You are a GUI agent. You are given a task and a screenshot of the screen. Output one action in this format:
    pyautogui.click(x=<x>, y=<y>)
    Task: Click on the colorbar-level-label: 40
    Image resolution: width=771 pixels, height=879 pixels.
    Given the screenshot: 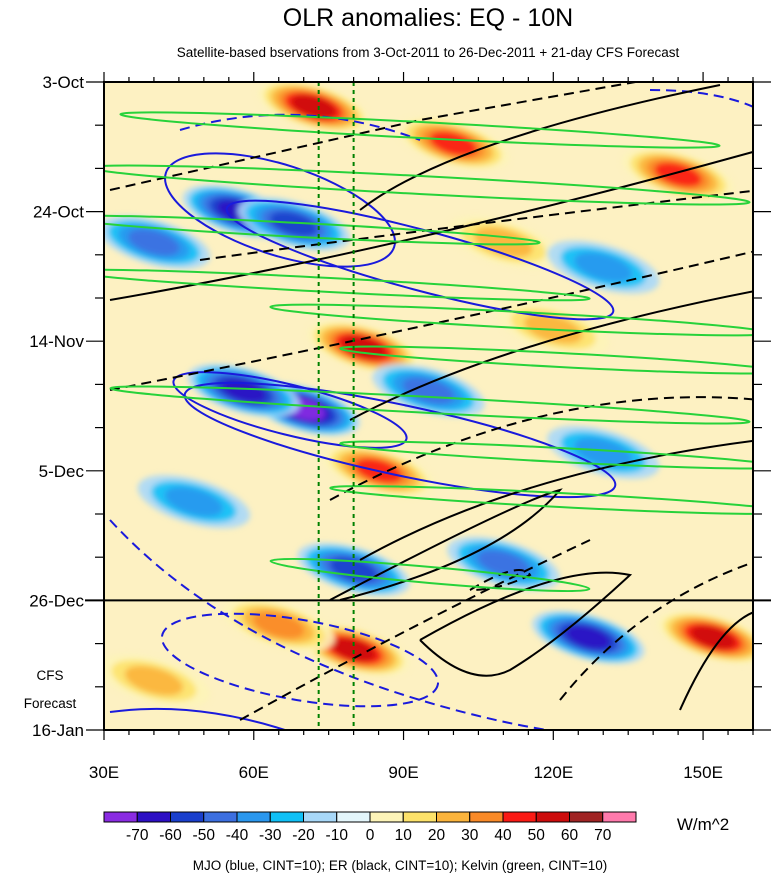 What is the action you would take?
    pyautogui.click(x=503, y=835)
    